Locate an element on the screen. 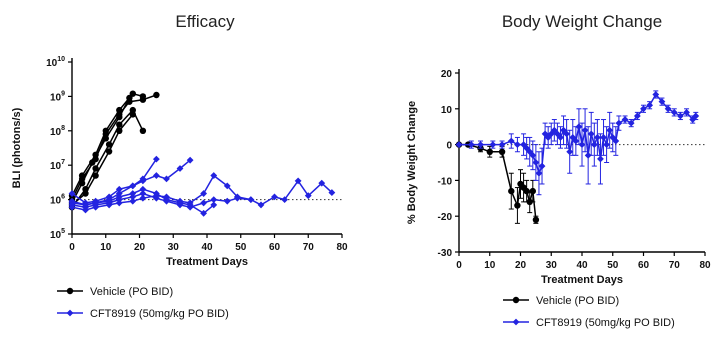  bw-x-tick-label: 20 is located at coordinates (521, 265).